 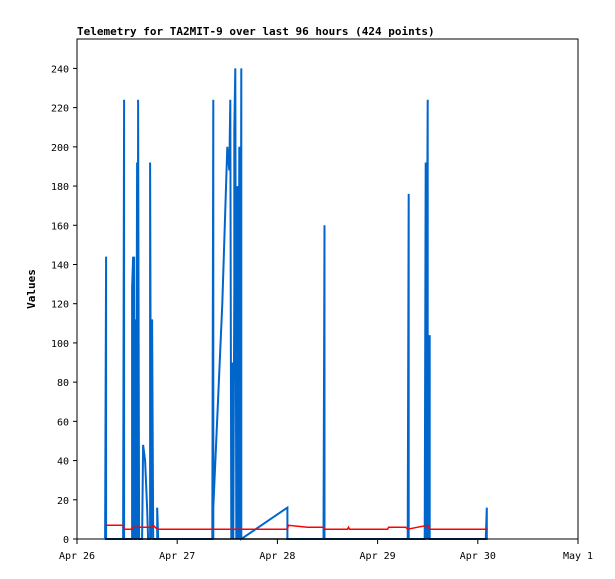 What do you see at coordinates (378, 556) in the screenshot?
I see `x-tick-label: Apr 29` at bounding box center [378, 556].